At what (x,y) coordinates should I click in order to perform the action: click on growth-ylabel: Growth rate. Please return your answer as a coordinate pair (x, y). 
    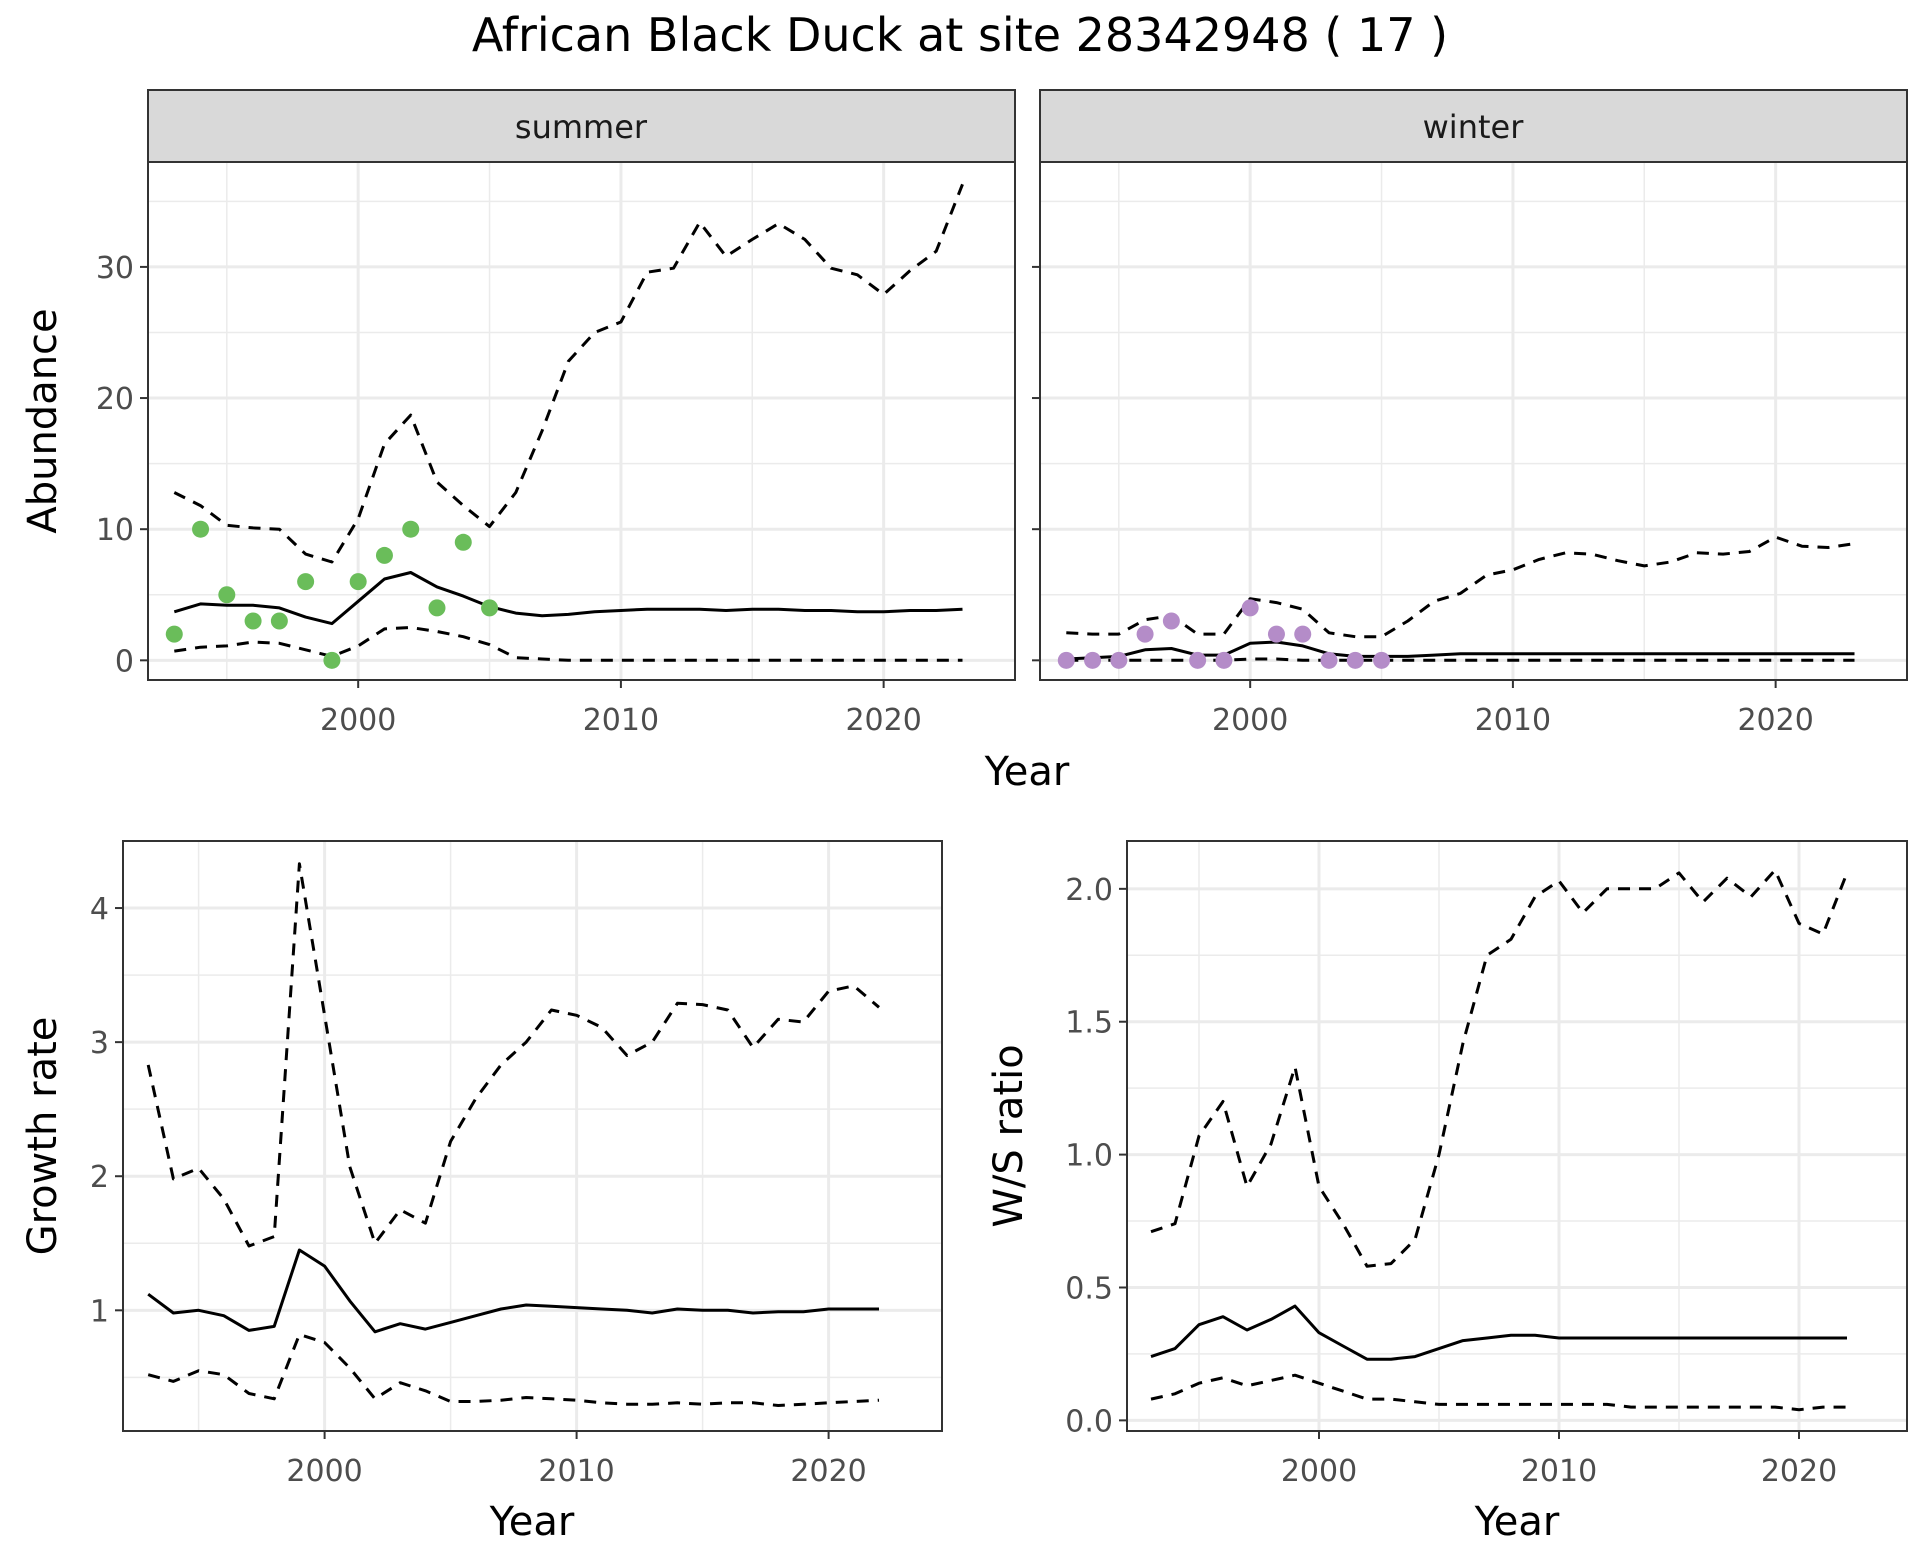
    Looking at the image, I should click on (43, 1136).